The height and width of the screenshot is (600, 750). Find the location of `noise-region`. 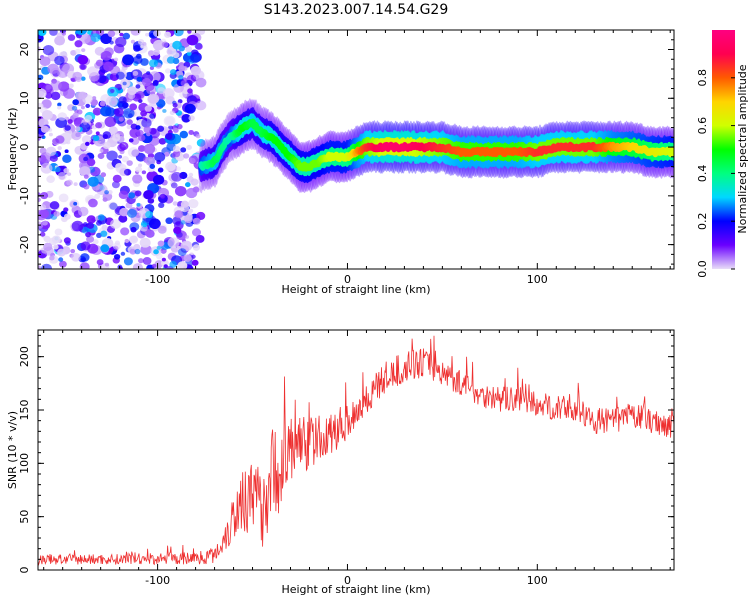

noise-region is located at coordinates (122, 149).